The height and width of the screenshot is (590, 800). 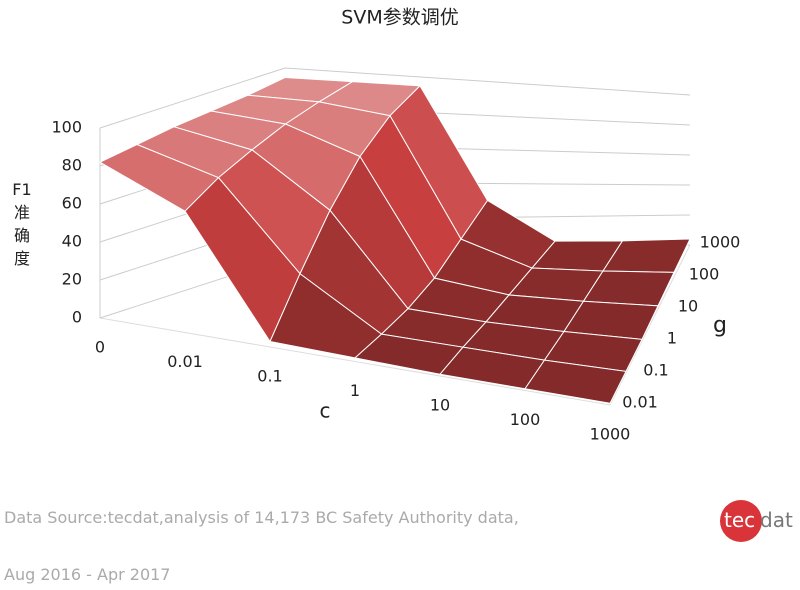 I want to click on z-tick-label: 40, so click(x=72, y=241).